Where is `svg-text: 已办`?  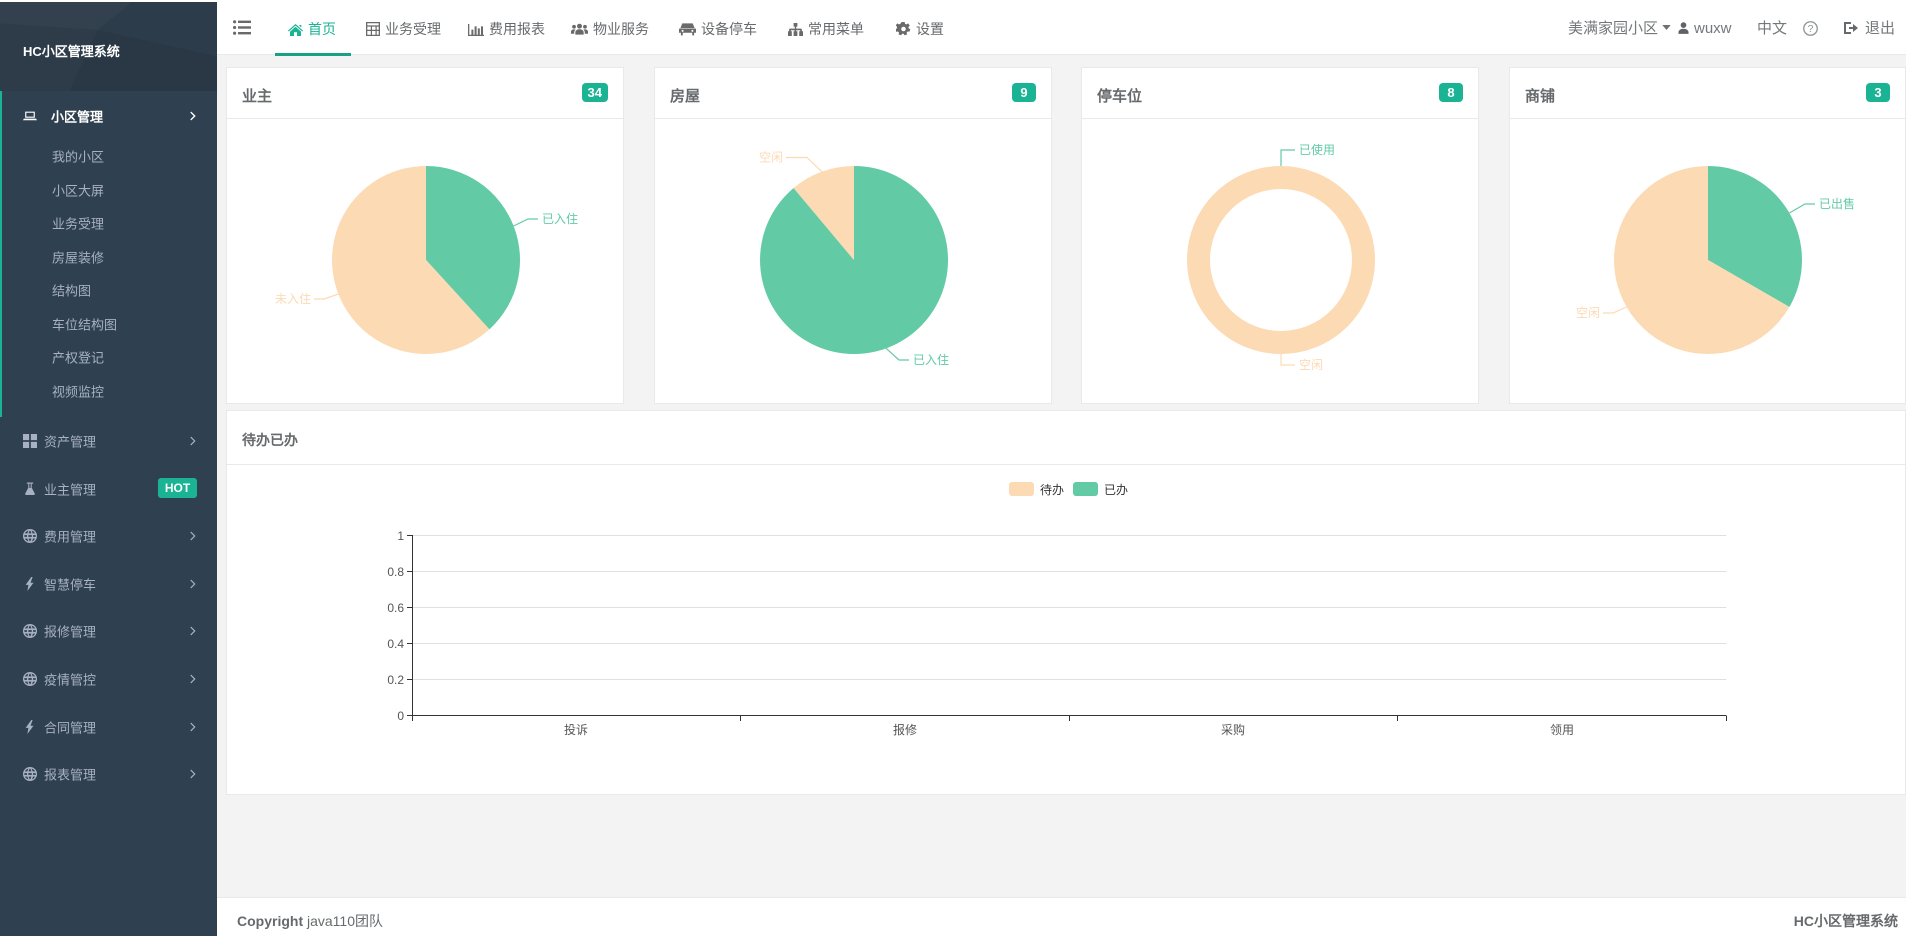
svg-text: 已办 is located at coordinates (1116, 489).